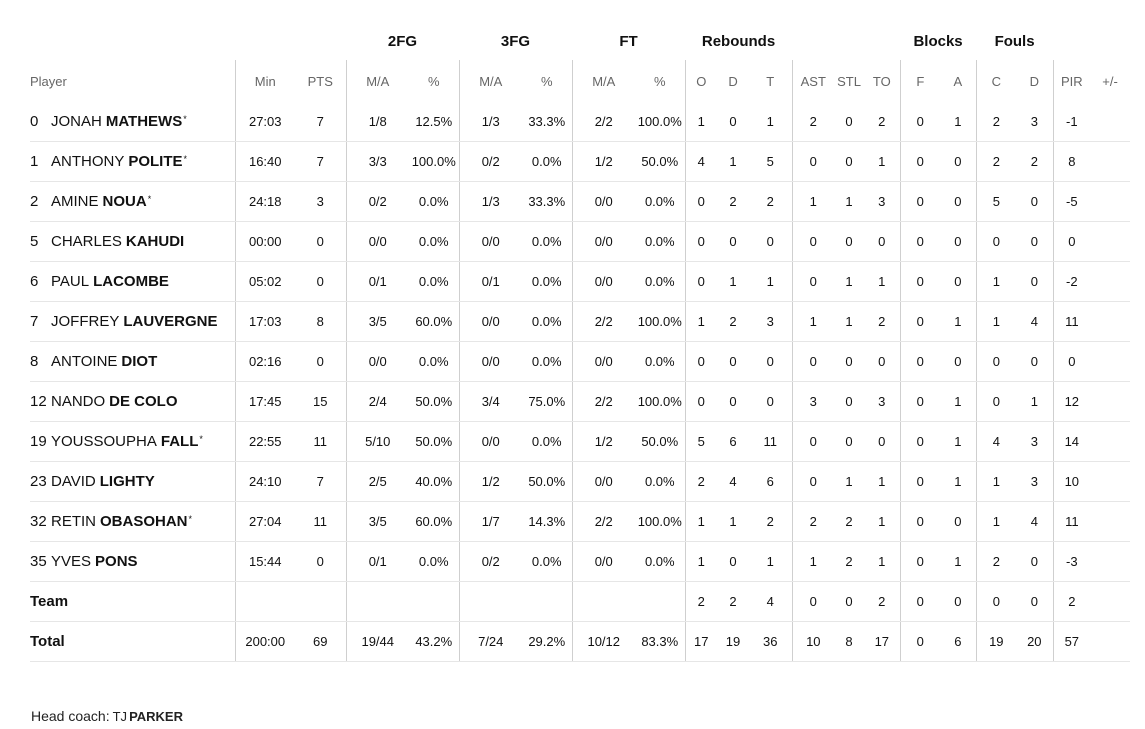 The width and height of the screenshot is (1145, 729). What do you see at coordinates (120, 716) in the screenshot?
I see `head-coach-first: TJ` at bounding box center [120, 716].